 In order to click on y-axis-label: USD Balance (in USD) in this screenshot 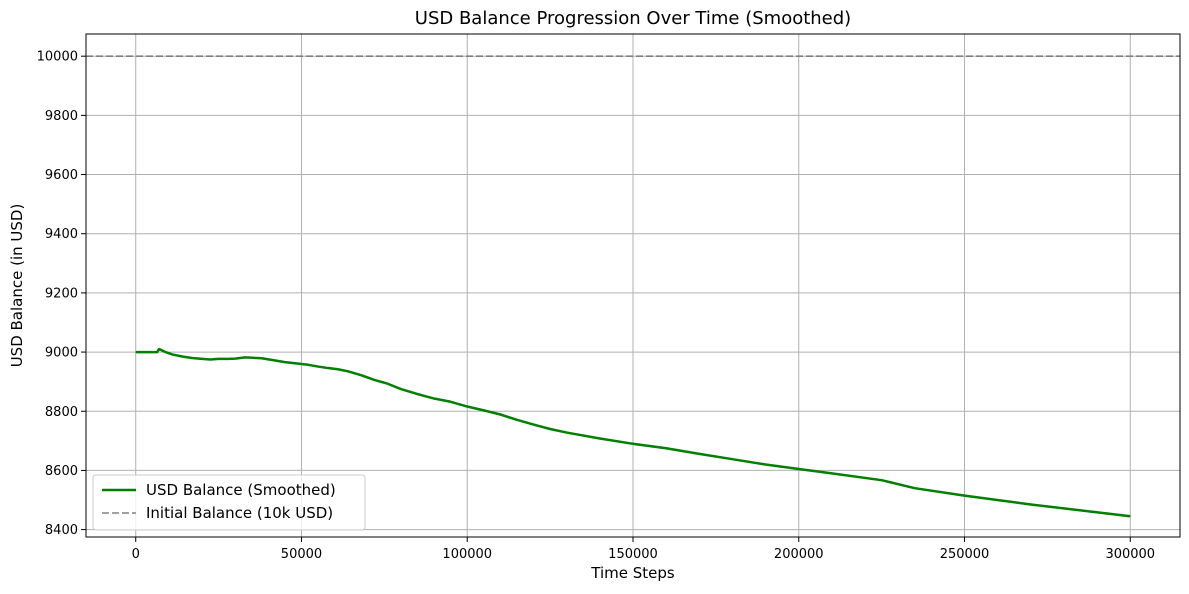, I will do `click(17, 286)`.